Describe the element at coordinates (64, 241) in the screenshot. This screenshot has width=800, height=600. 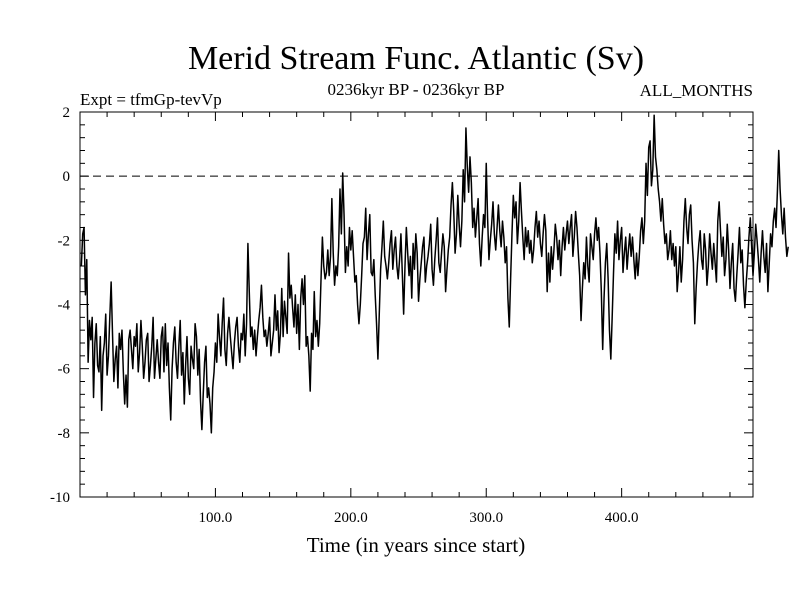
I see `y-tick-label: -2` at that location.